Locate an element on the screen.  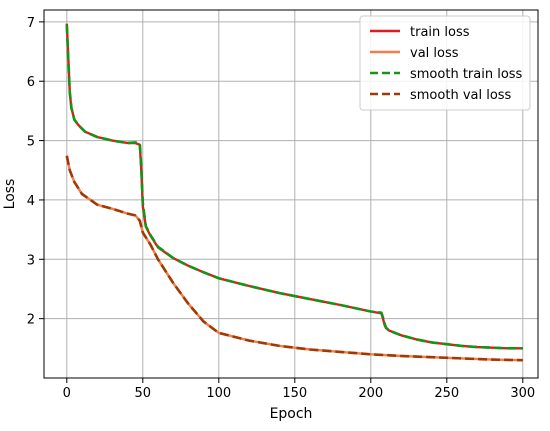
x-tick-label: 300 is located at coordinates (522, 393).